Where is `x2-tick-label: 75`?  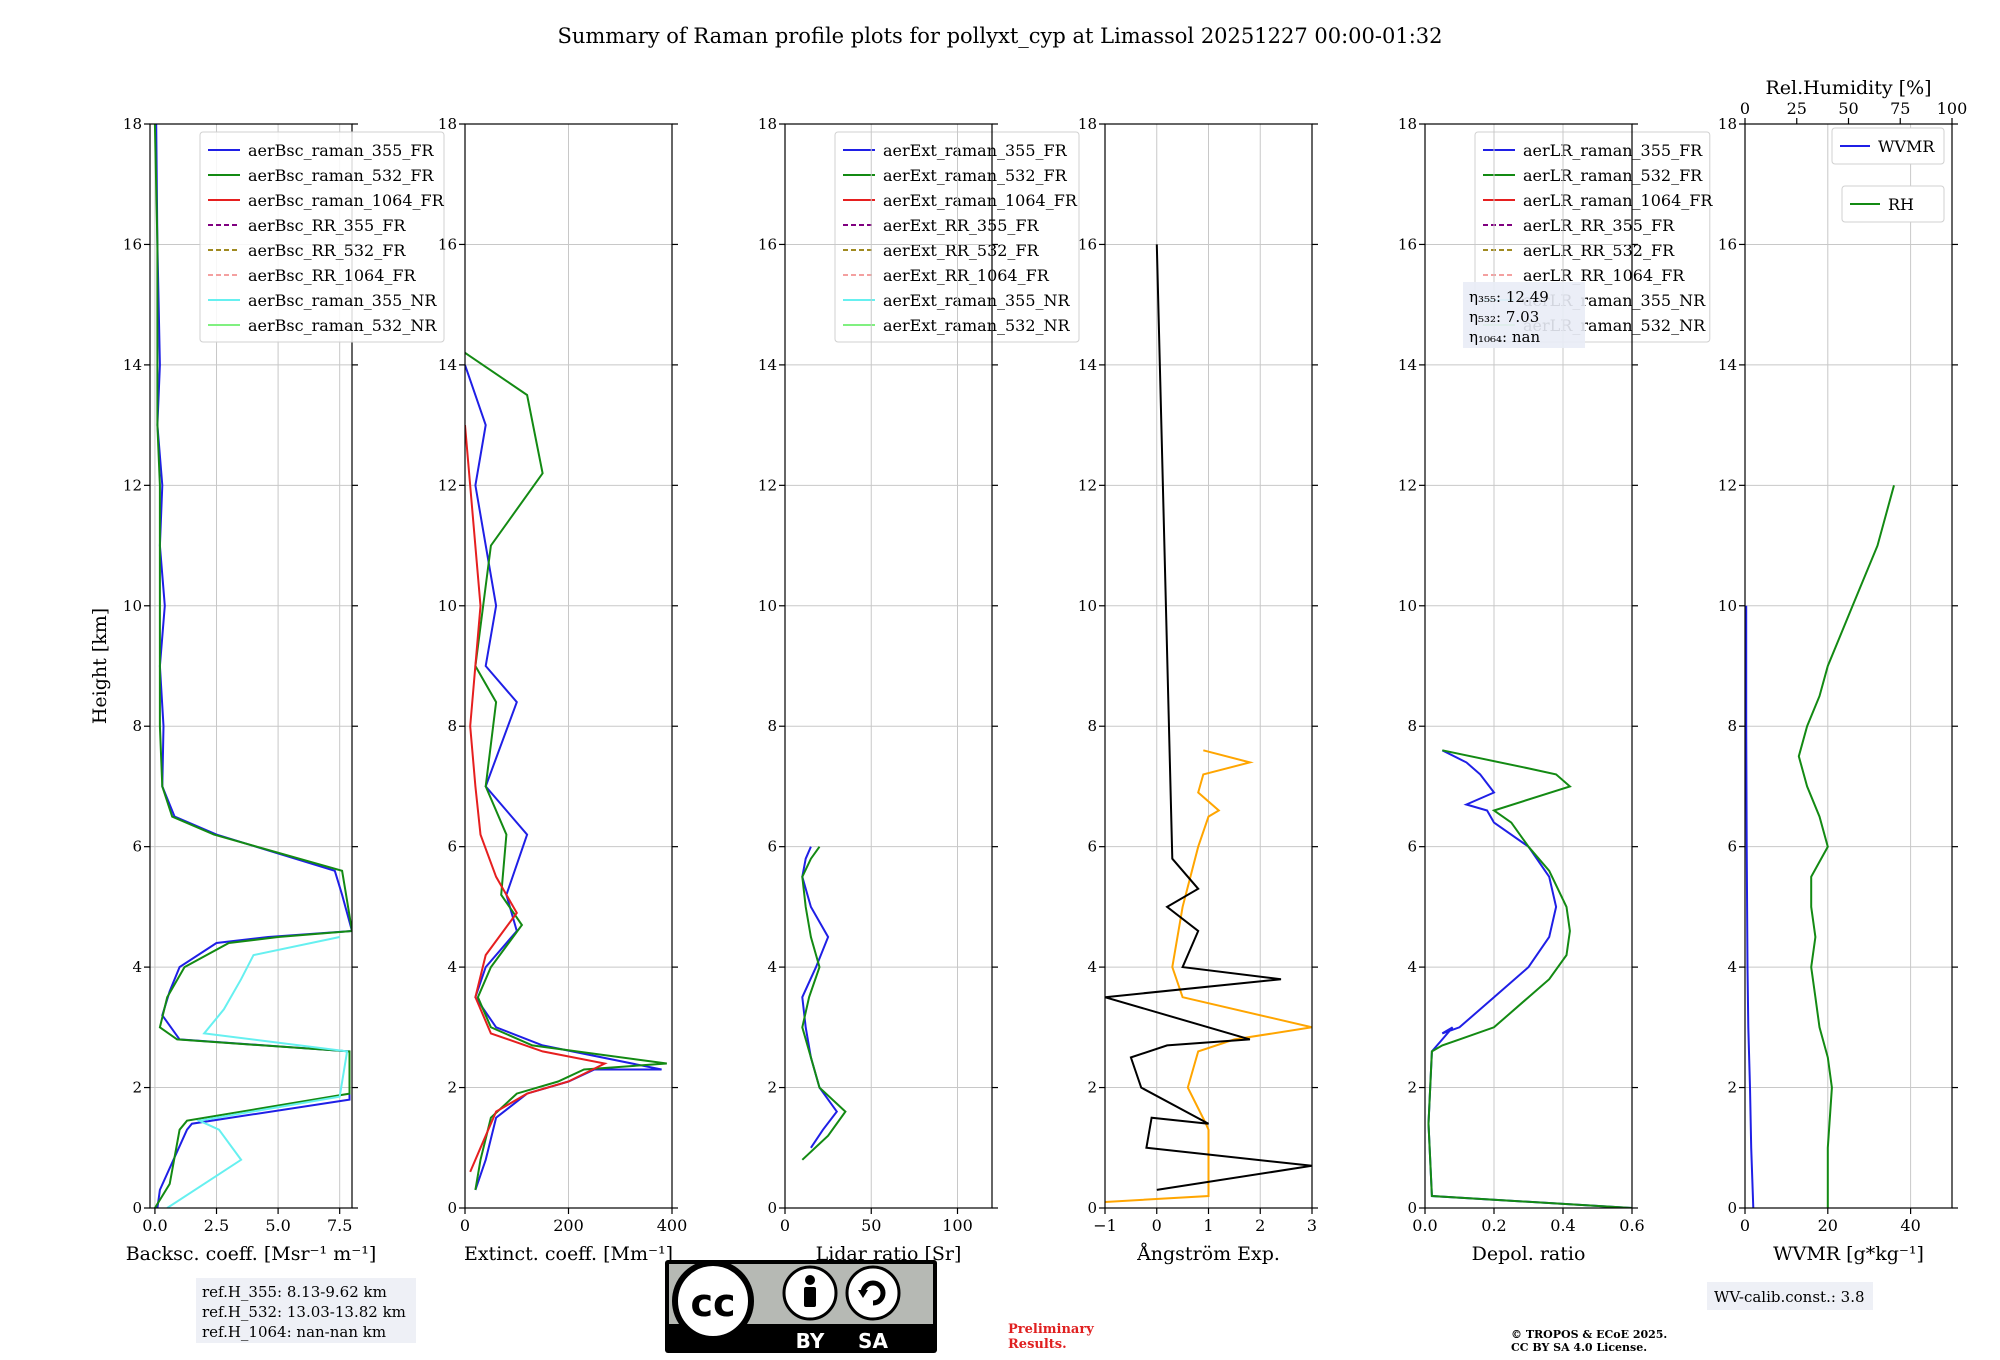
x2-tick-label: 75 is located at coordinates (1900, 108).